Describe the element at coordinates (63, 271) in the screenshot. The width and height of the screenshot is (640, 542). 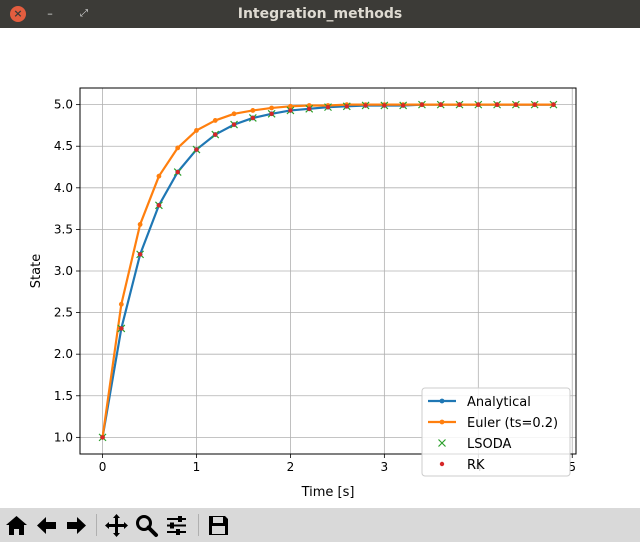
I see `y-tick-label: 3.0` at that location.